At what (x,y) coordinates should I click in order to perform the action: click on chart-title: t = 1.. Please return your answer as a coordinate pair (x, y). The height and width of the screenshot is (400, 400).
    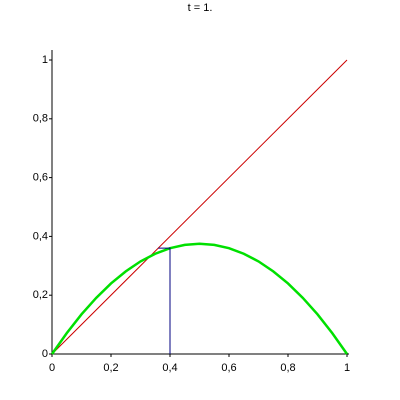
    Looking at the image, I should click on (200, 8).